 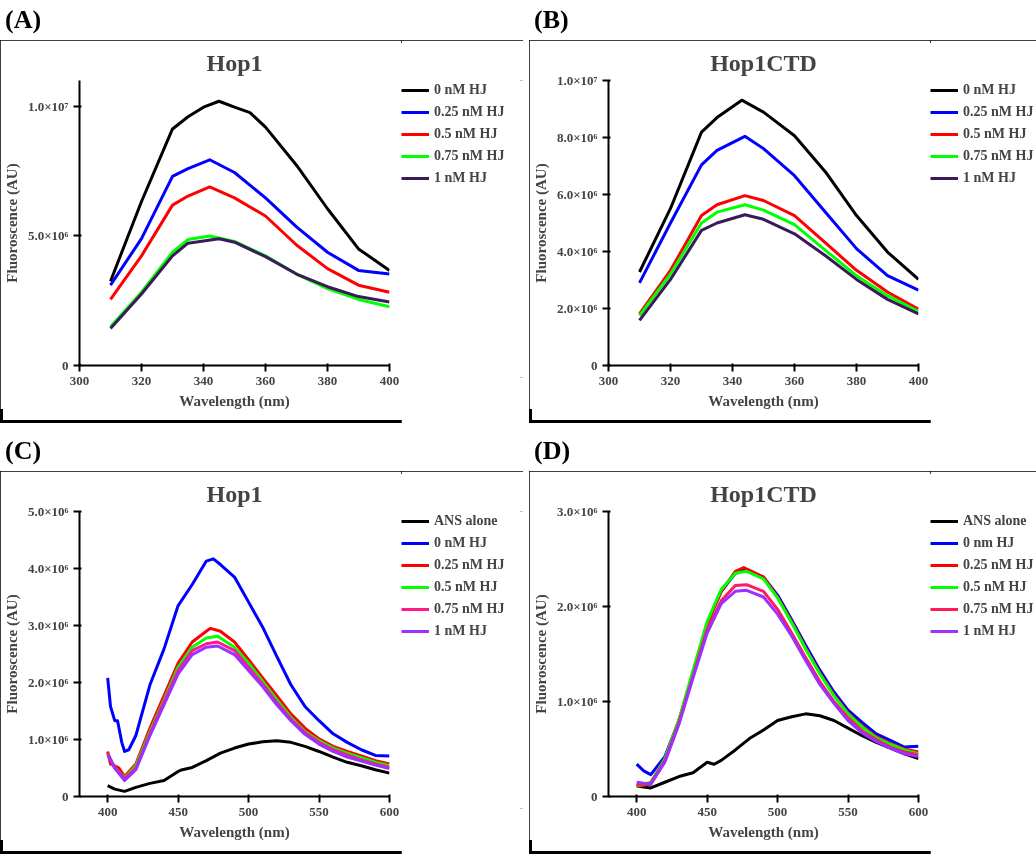 What do you see at coordinates (552, 451) in the screenshot?
I see `text: (D)` at bounding box center [552, 451].